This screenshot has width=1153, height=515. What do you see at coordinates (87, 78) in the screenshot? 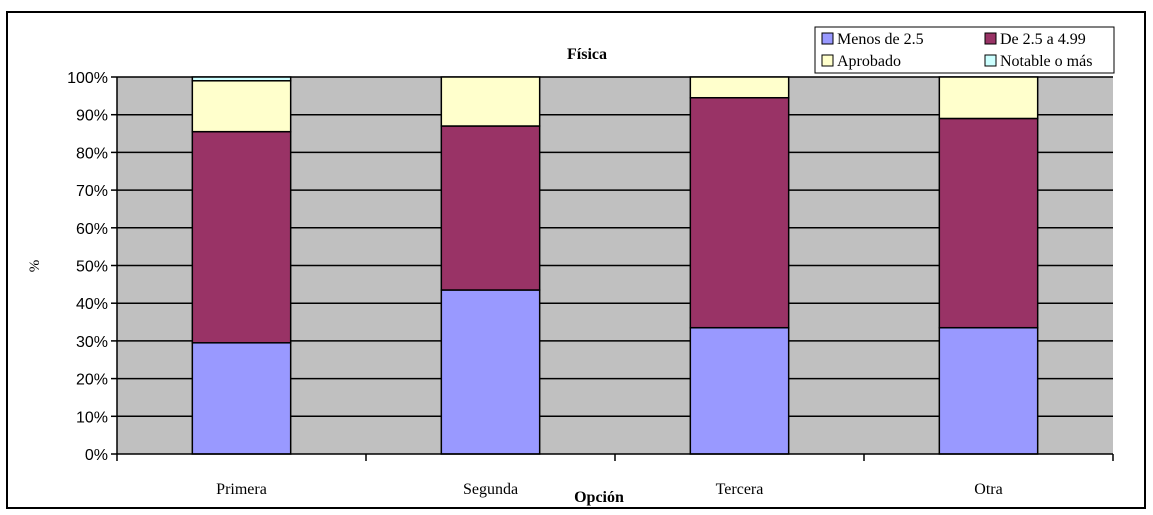
I see `y-tick-label: 100%` at bounding box center [87, 78].